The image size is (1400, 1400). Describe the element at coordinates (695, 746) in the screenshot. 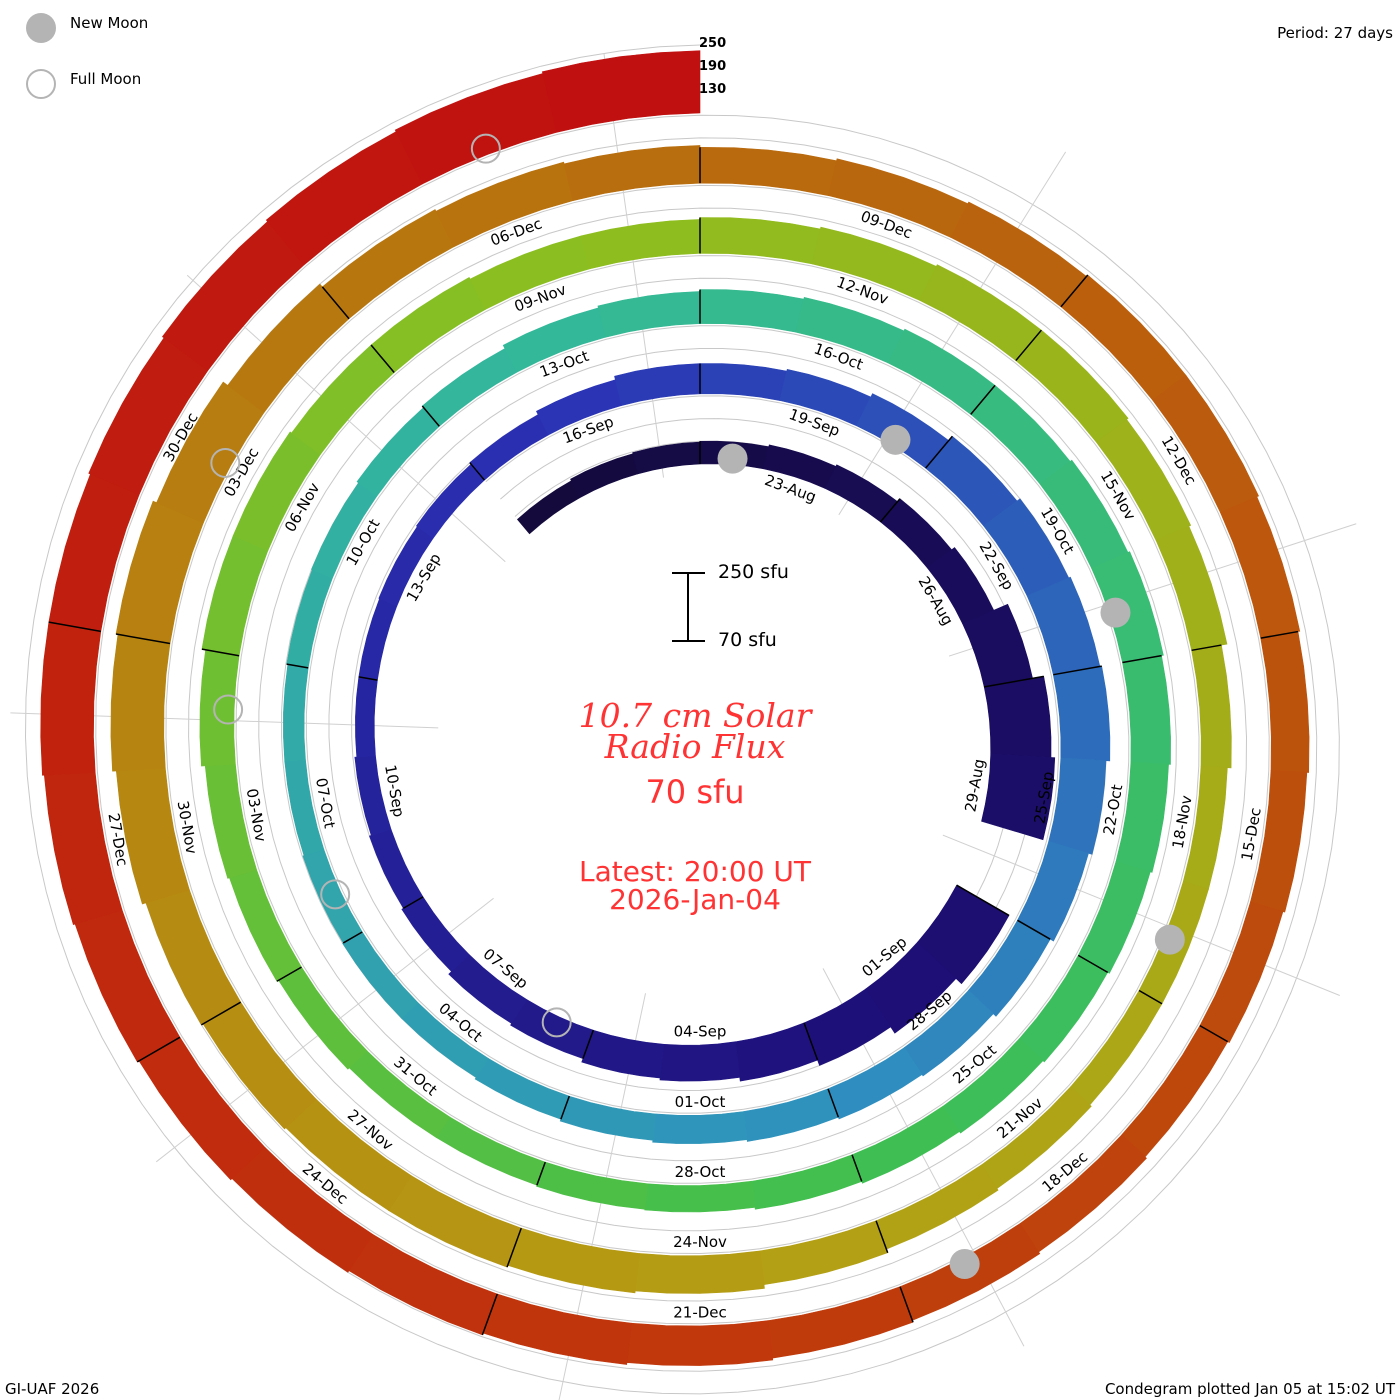

I see `title-line-2: Radio Flux` at that location.